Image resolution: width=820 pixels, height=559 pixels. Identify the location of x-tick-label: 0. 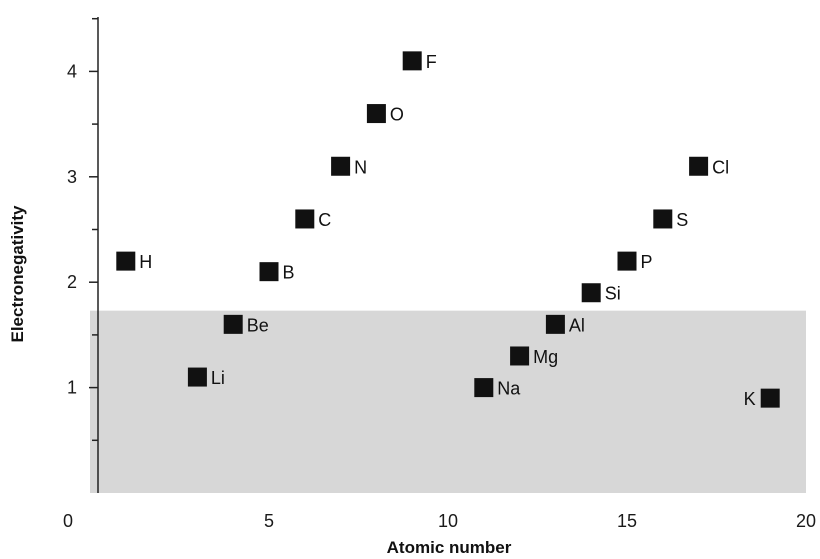
(68, 521).